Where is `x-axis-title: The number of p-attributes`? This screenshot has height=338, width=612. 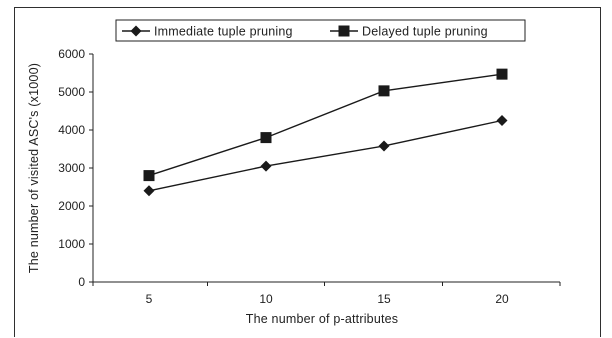 x-axis-title: The number of p-attributes is located at coordinates (322, 319).